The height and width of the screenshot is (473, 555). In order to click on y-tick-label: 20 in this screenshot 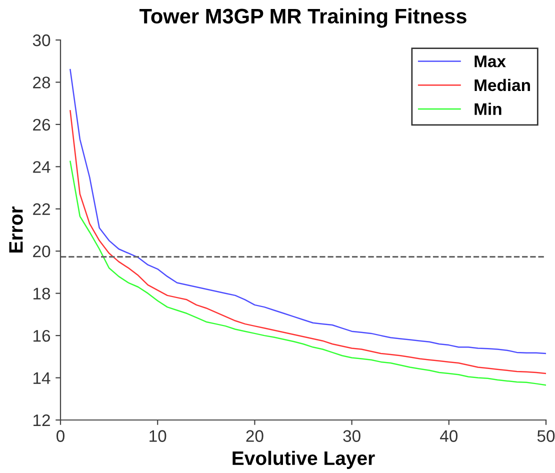, I will do `click(41, 252)`.